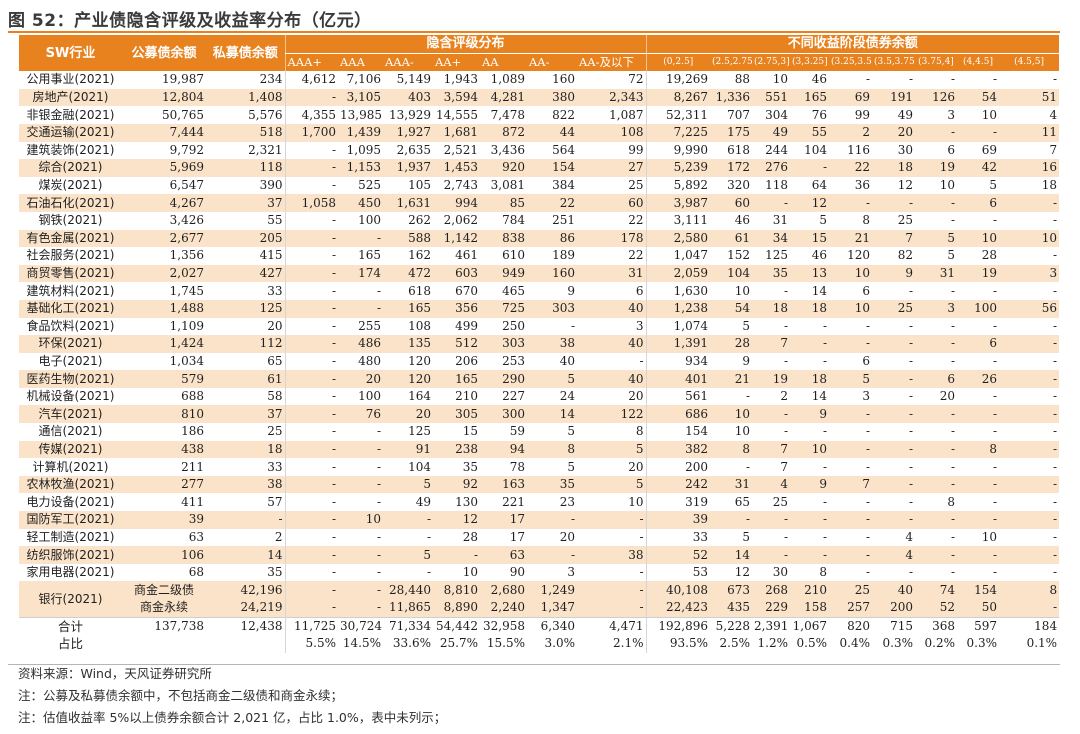  Describe the element at coordinates (898, 643) in the screenshot. I see `table-cell: 0.3%` at that location.